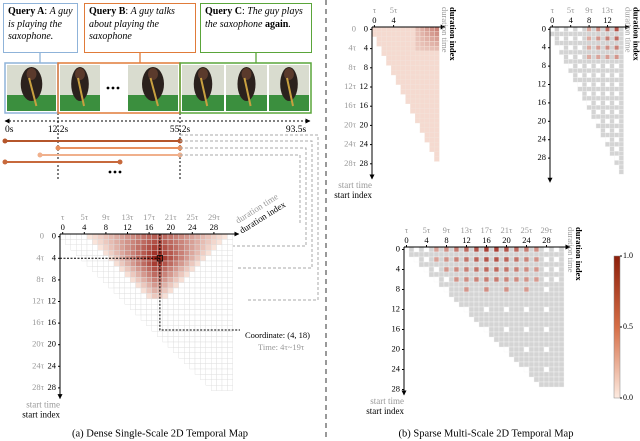 This screenshot has height=441, width=640. What do you see at coordinates (571, 10) in the screenshot?
I see `x-time-label: 5τ` at bounding box center [571, 10].